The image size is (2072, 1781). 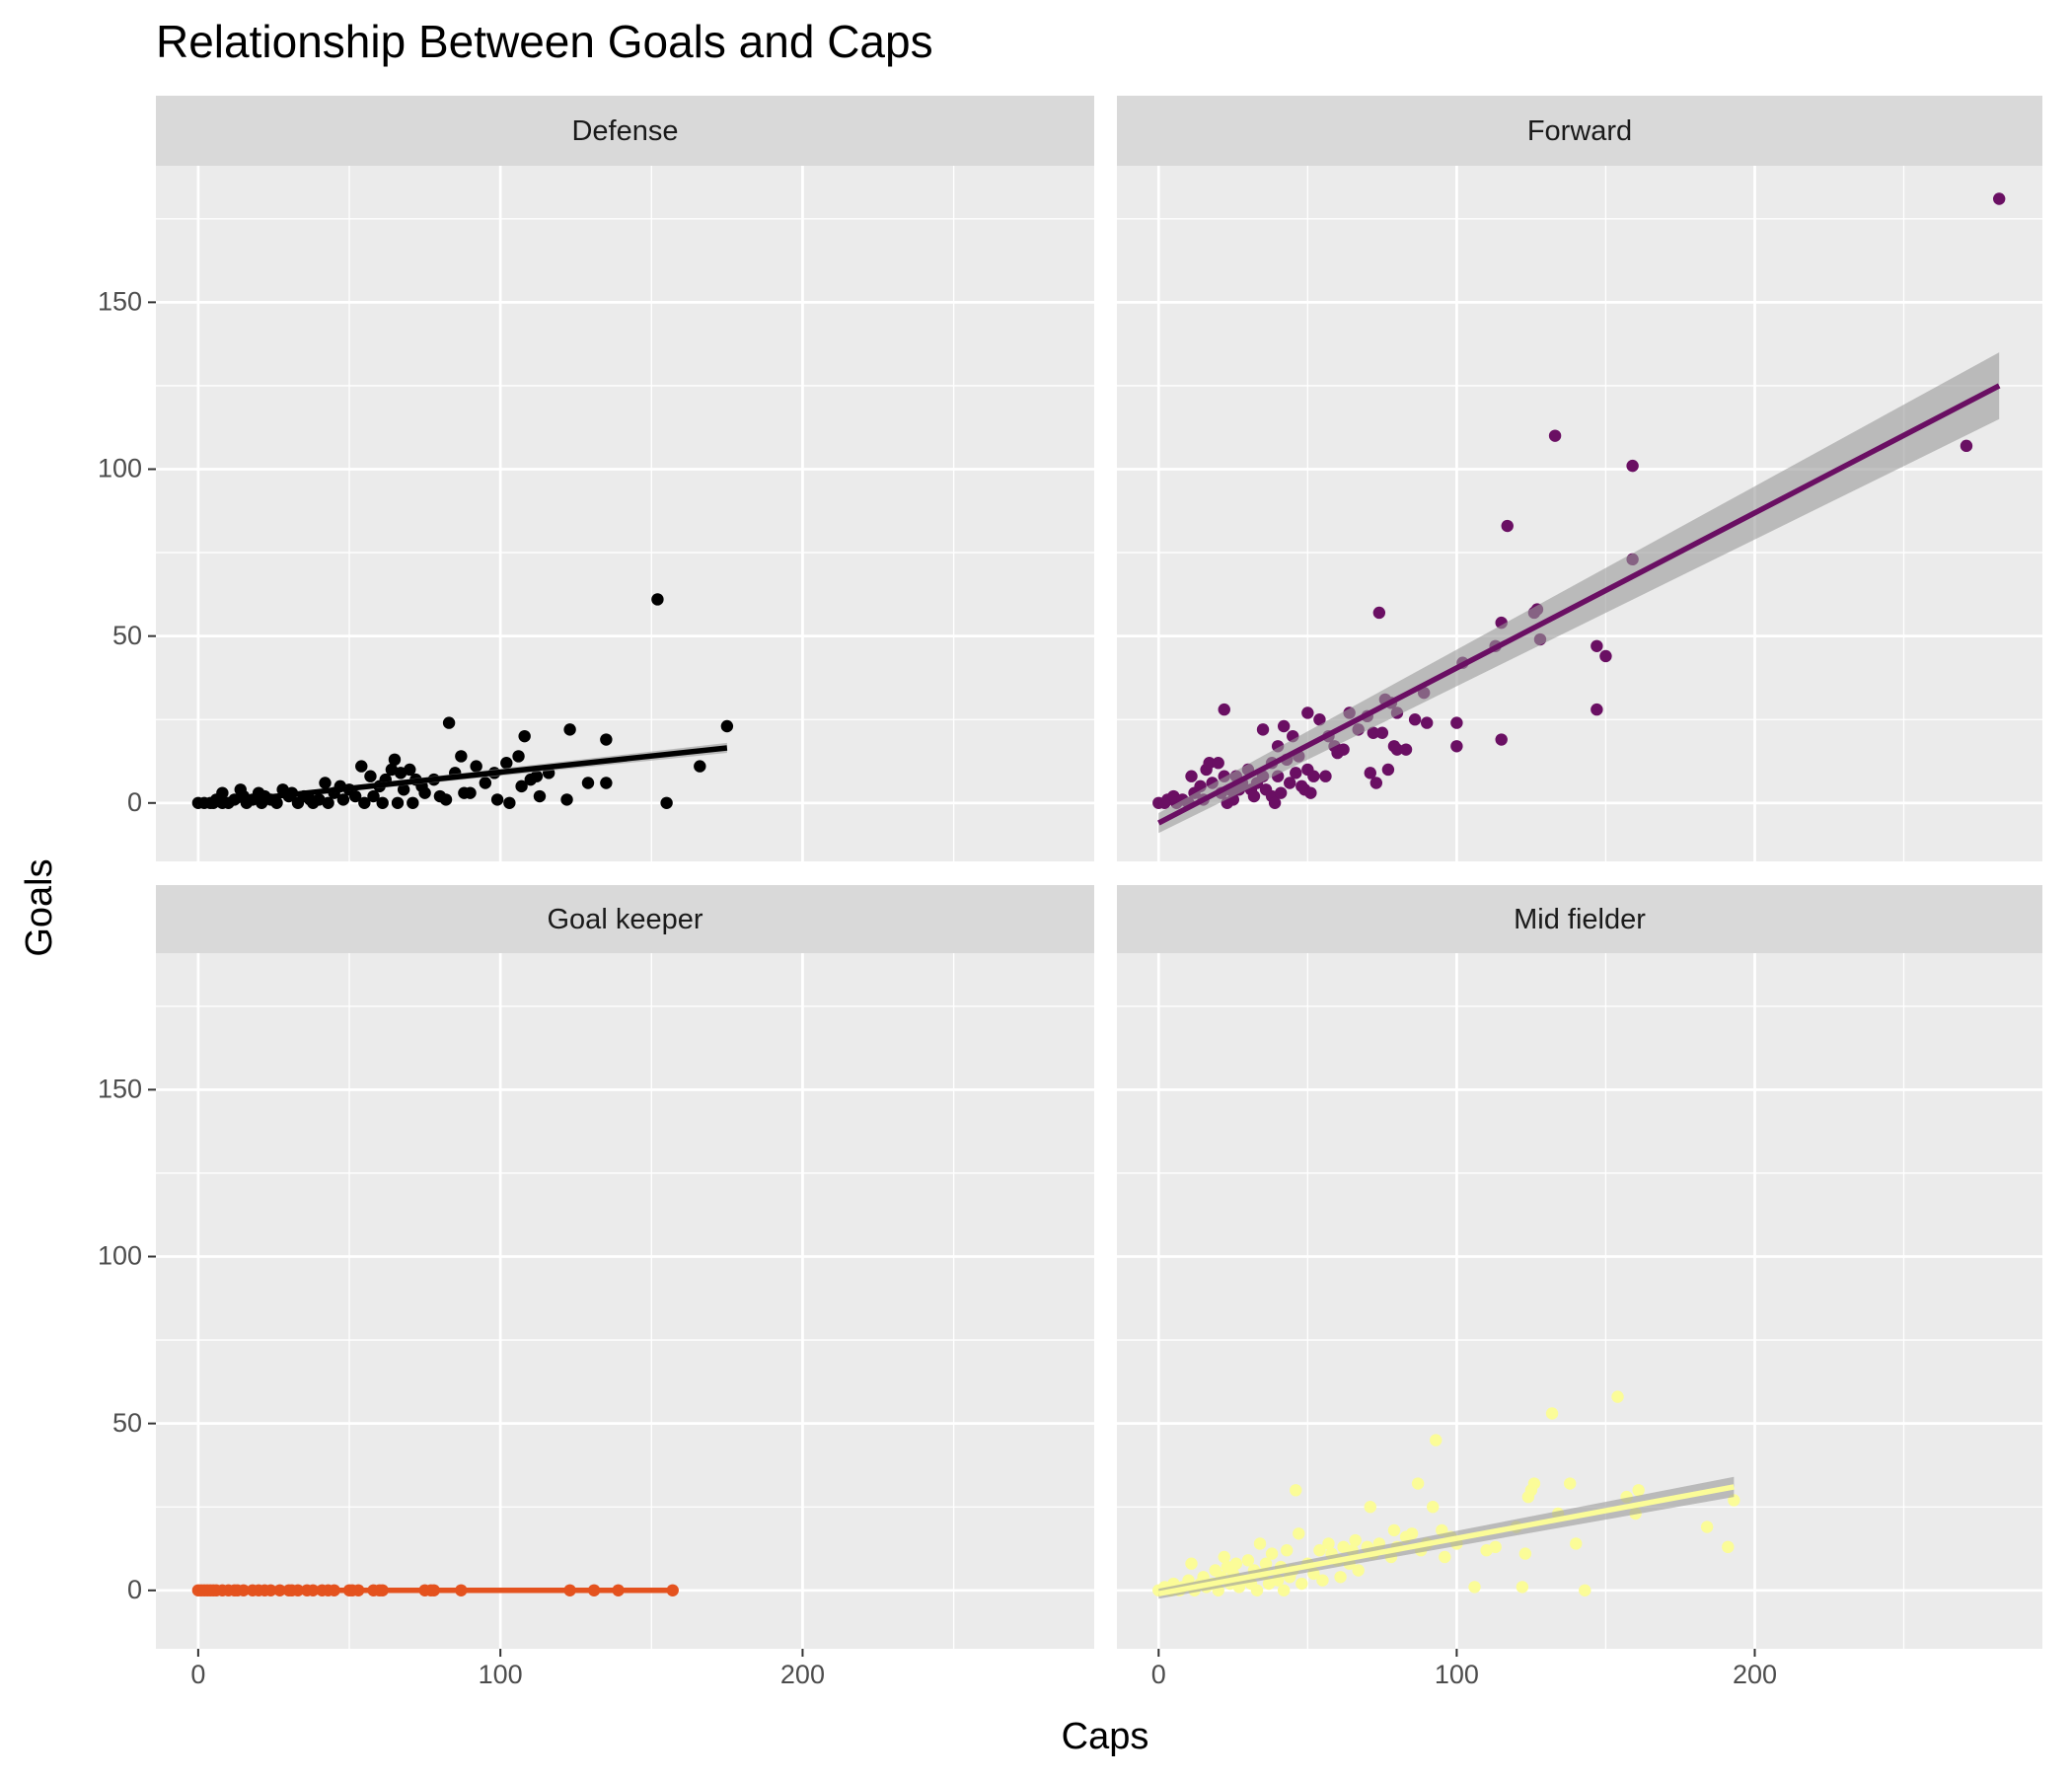 What do you see at coordinates (198, 1674) in the screenshot?
I see `x-tick-label: 0` at bounding box center [198, 1674].